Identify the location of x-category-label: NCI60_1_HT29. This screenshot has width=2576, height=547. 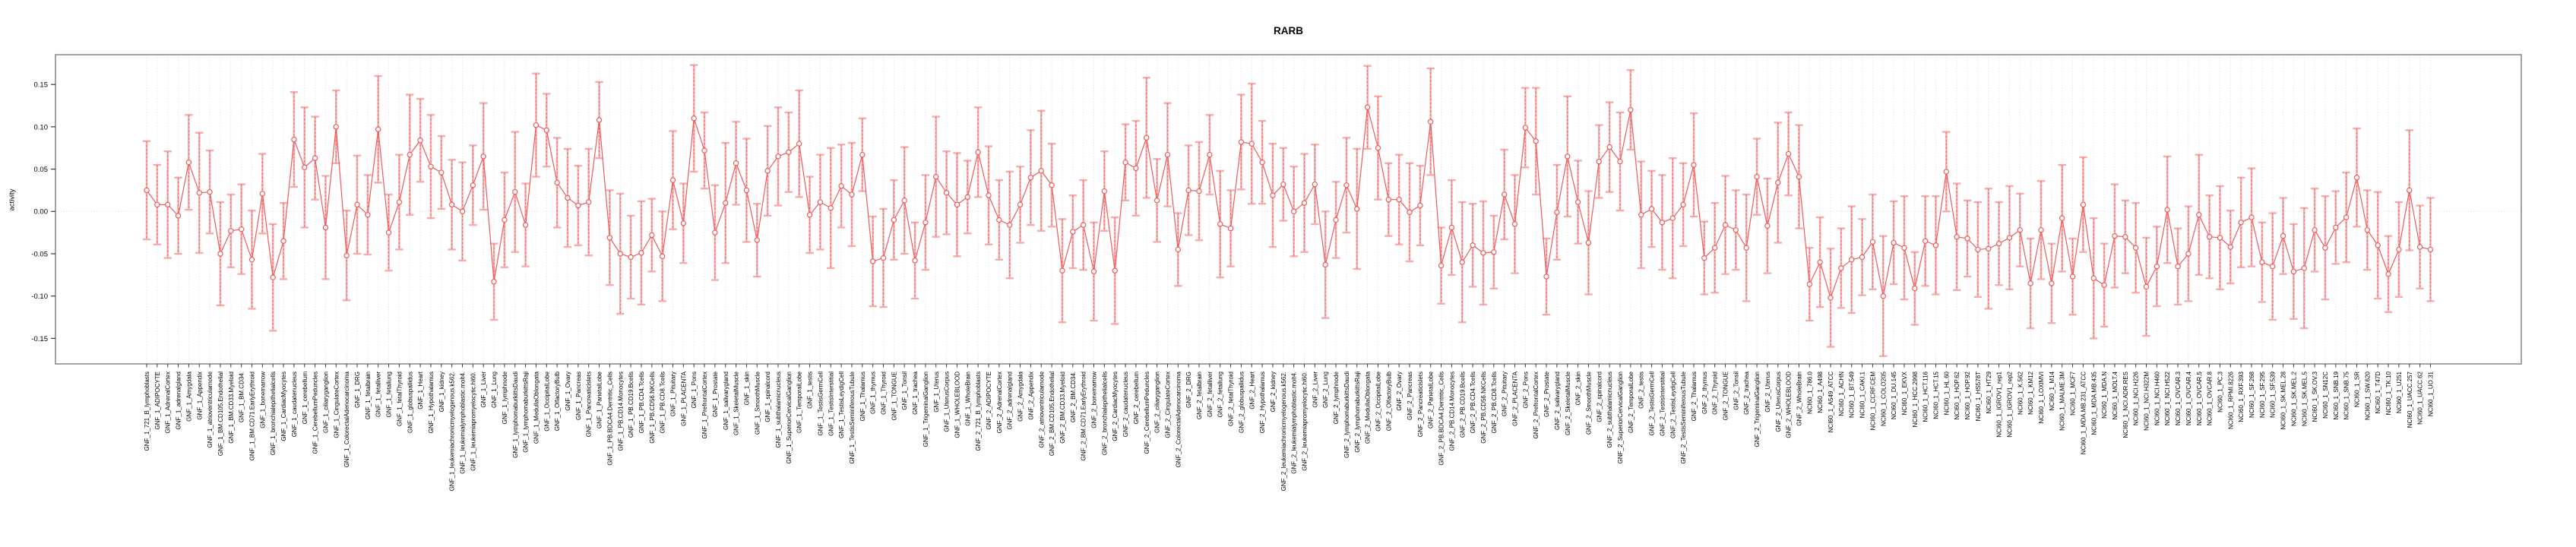
(1989, 392).